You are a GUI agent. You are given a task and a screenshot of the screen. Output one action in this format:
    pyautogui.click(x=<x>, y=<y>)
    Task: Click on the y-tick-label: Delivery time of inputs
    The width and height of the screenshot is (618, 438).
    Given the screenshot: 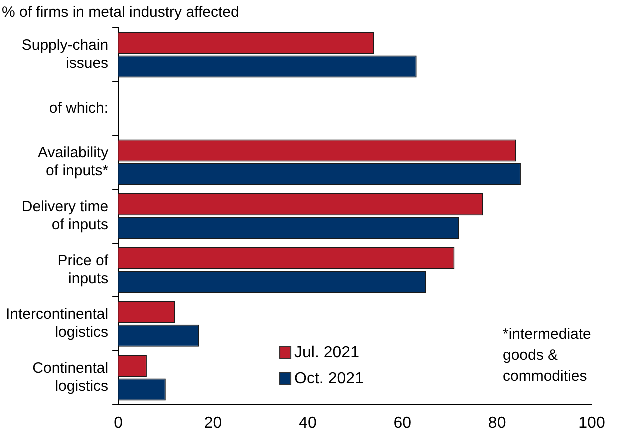 What is the action you would take?
    pyautogui.click(x=65, y=216)
    